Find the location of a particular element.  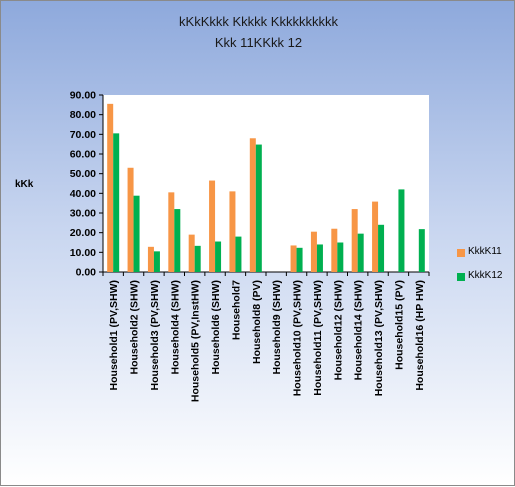

x-category-label: Household6 (SHW) is located at coordinates (216, 327).